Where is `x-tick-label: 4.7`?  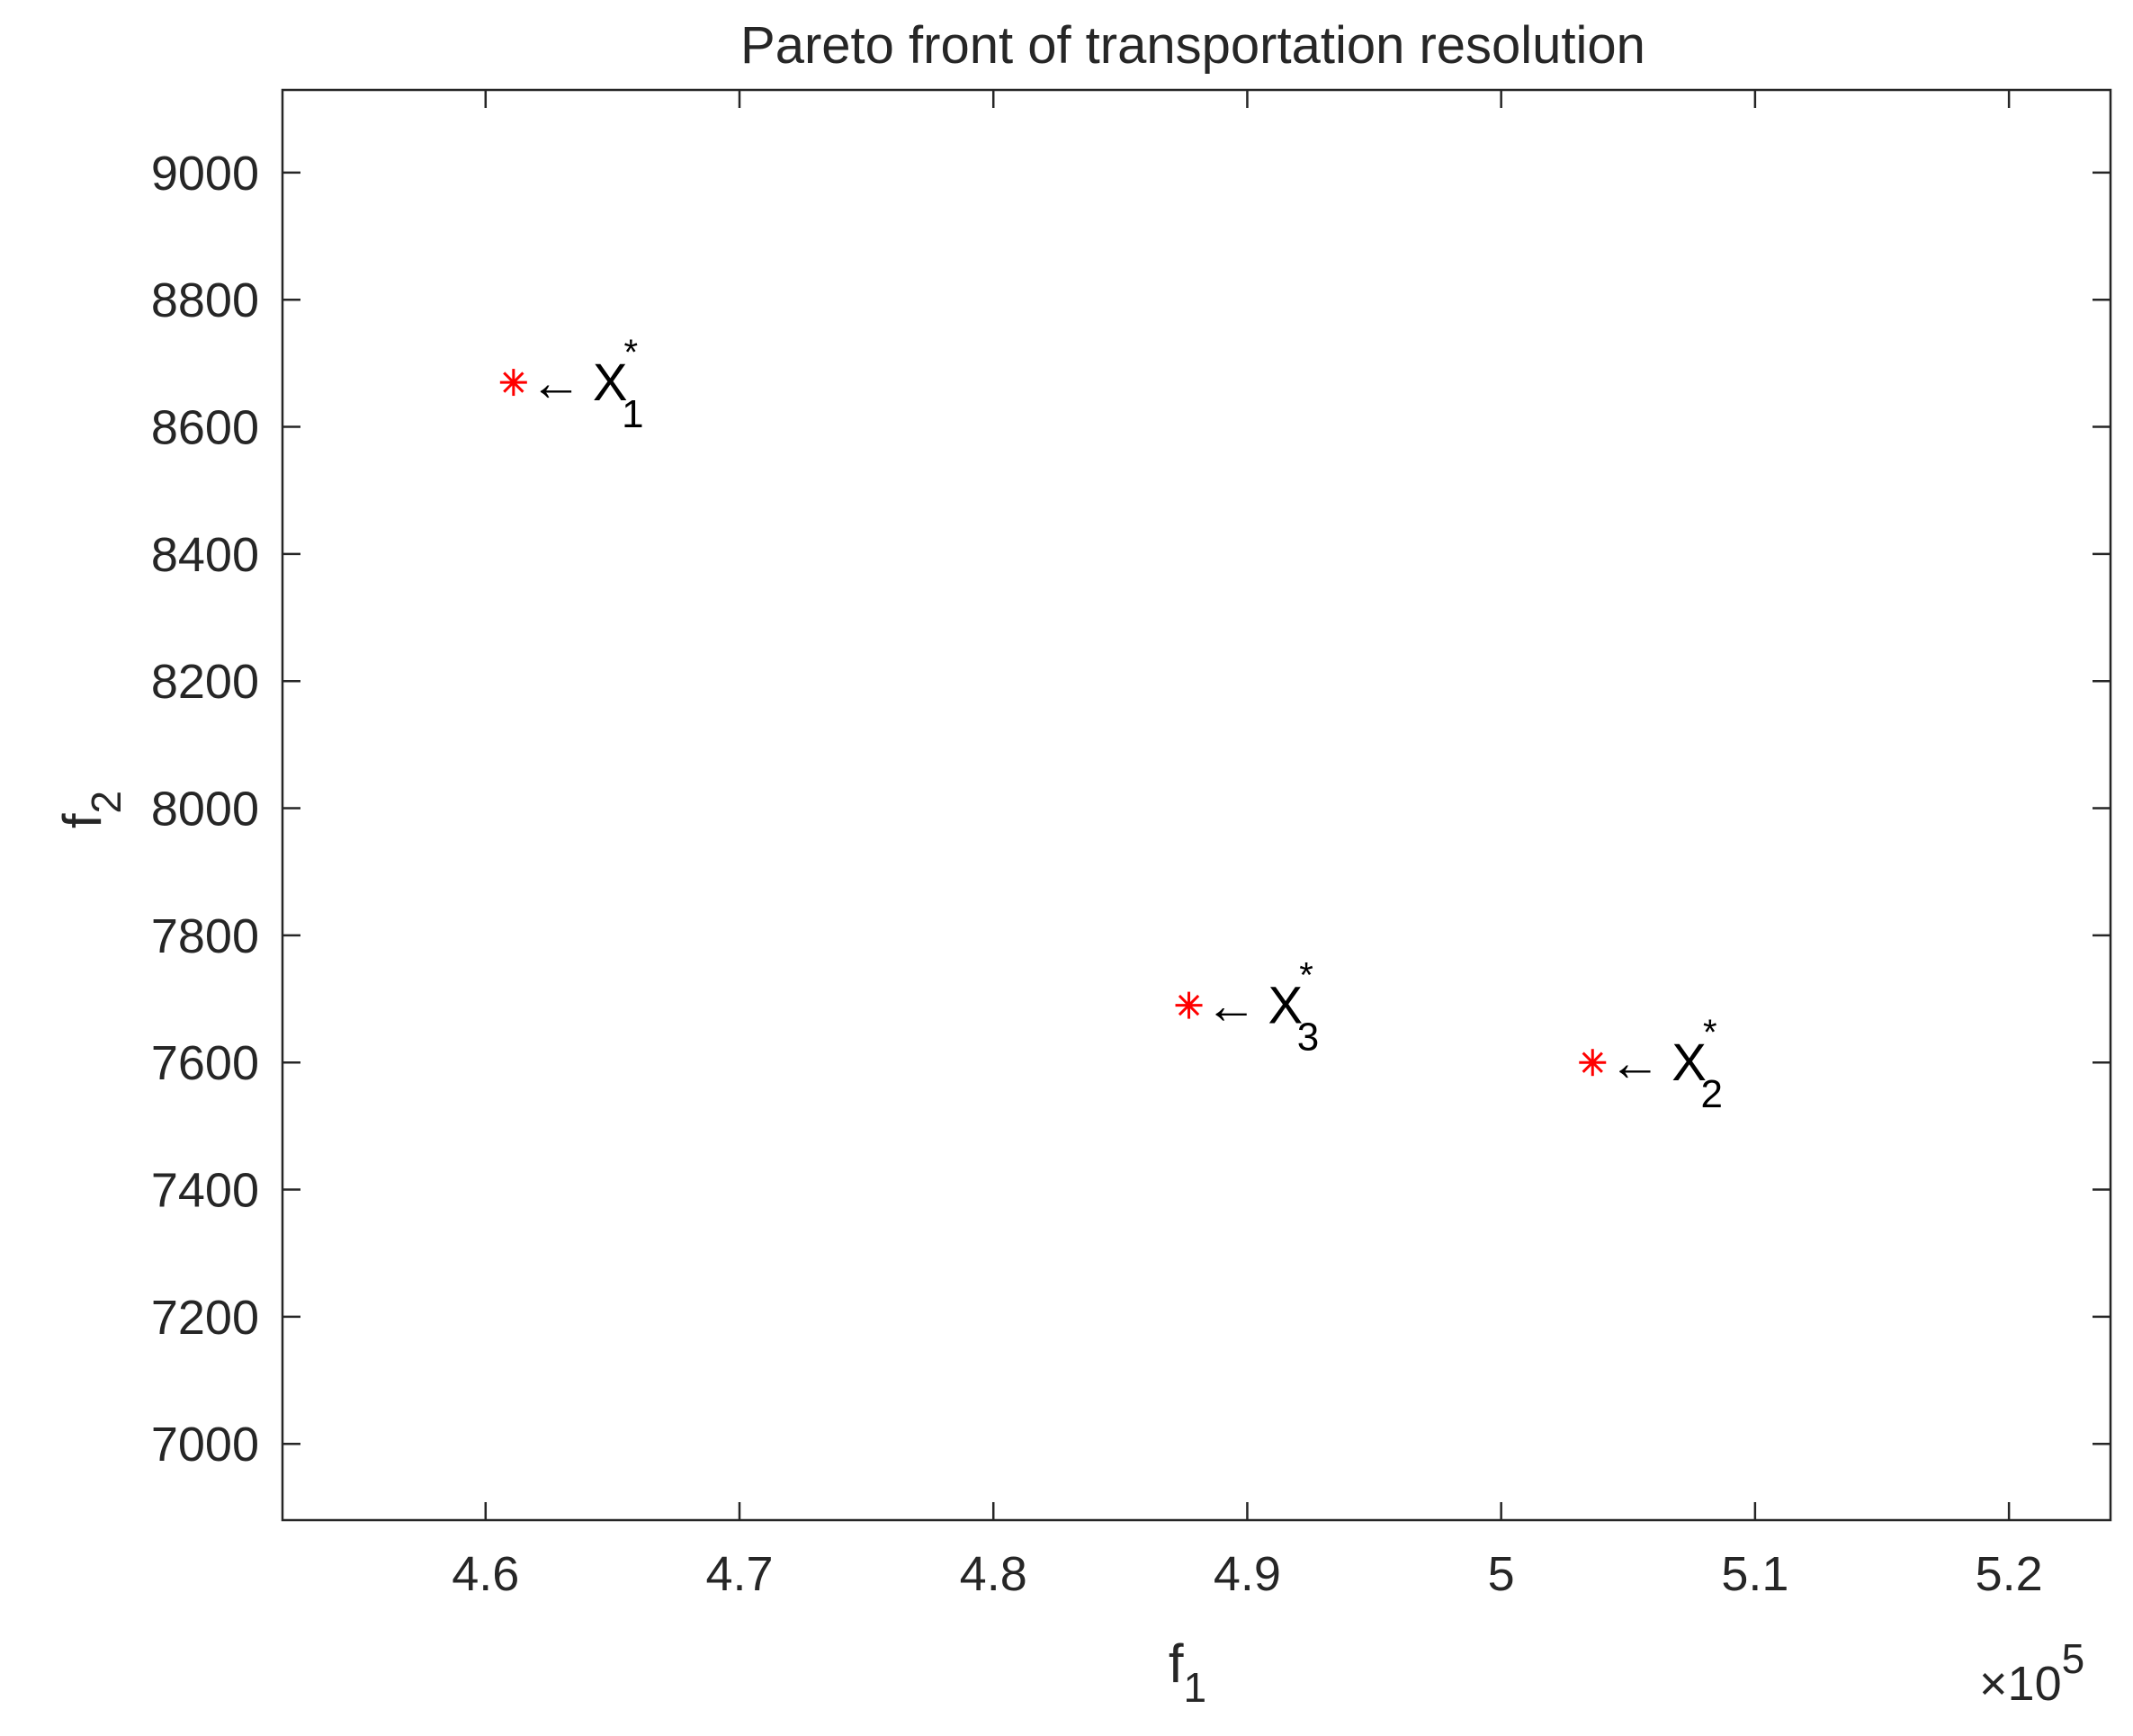
x-tick-label: 4.7 is located at coordinates (739, 1574).